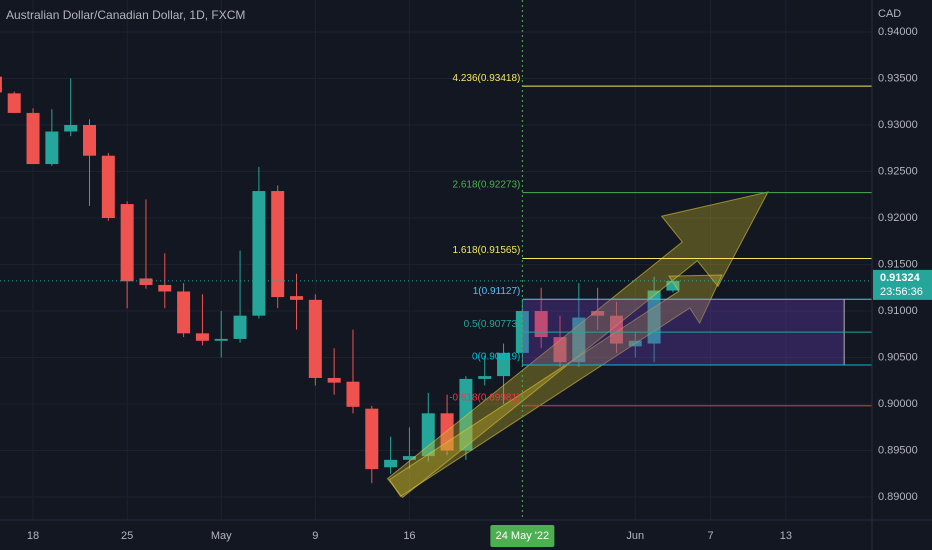 The height and width of the screenshot is (550, 932). I want to click on y-tick-label: 0.94000, so click(898, 32).